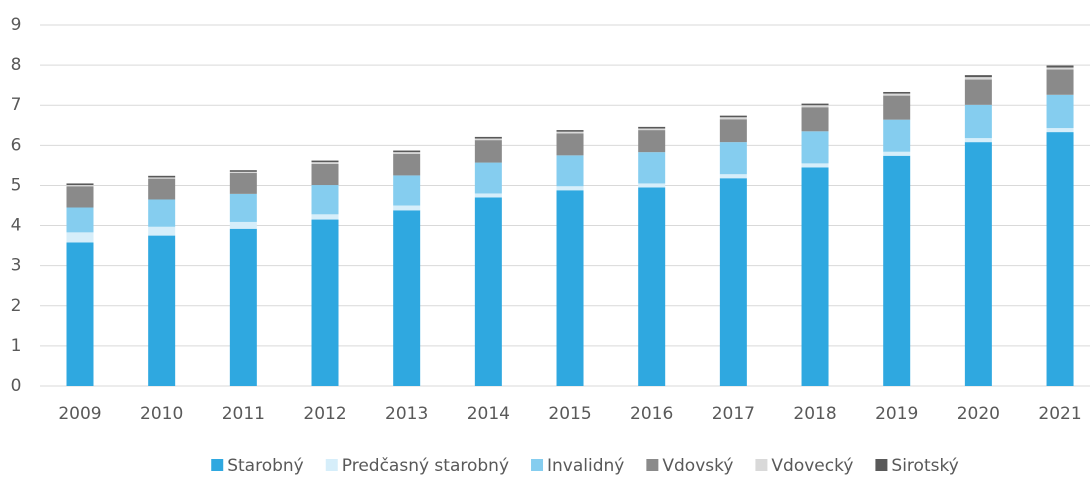 This screenshot has width=1090, height=480. I want to click on x-tick-label: 2012, so click(324, 414).